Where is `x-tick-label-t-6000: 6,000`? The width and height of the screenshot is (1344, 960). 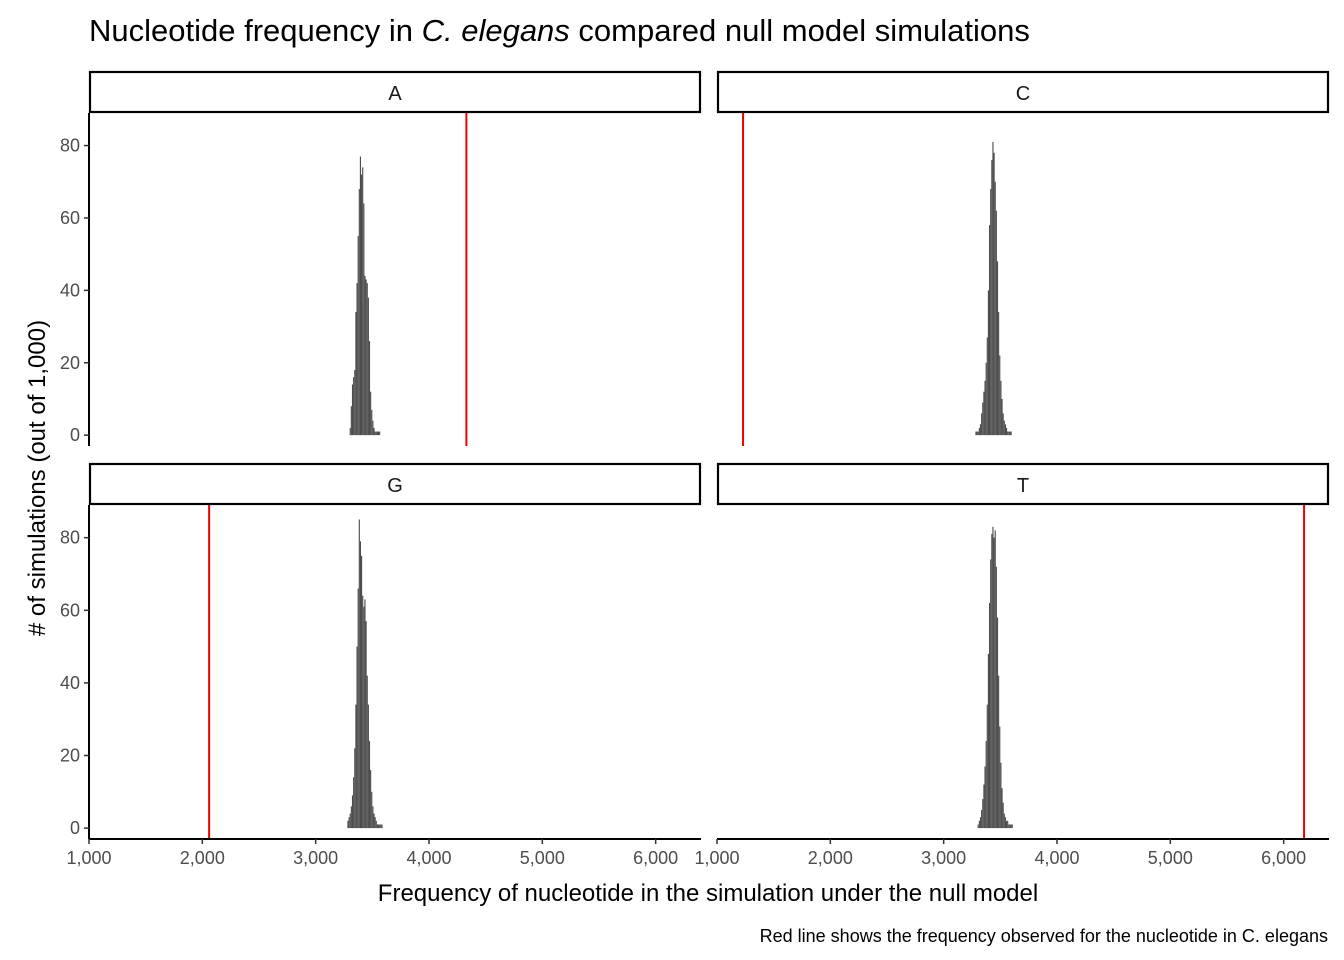
x-tick-label-t-6000: 6,000 is located at coordinates (1283, 858).